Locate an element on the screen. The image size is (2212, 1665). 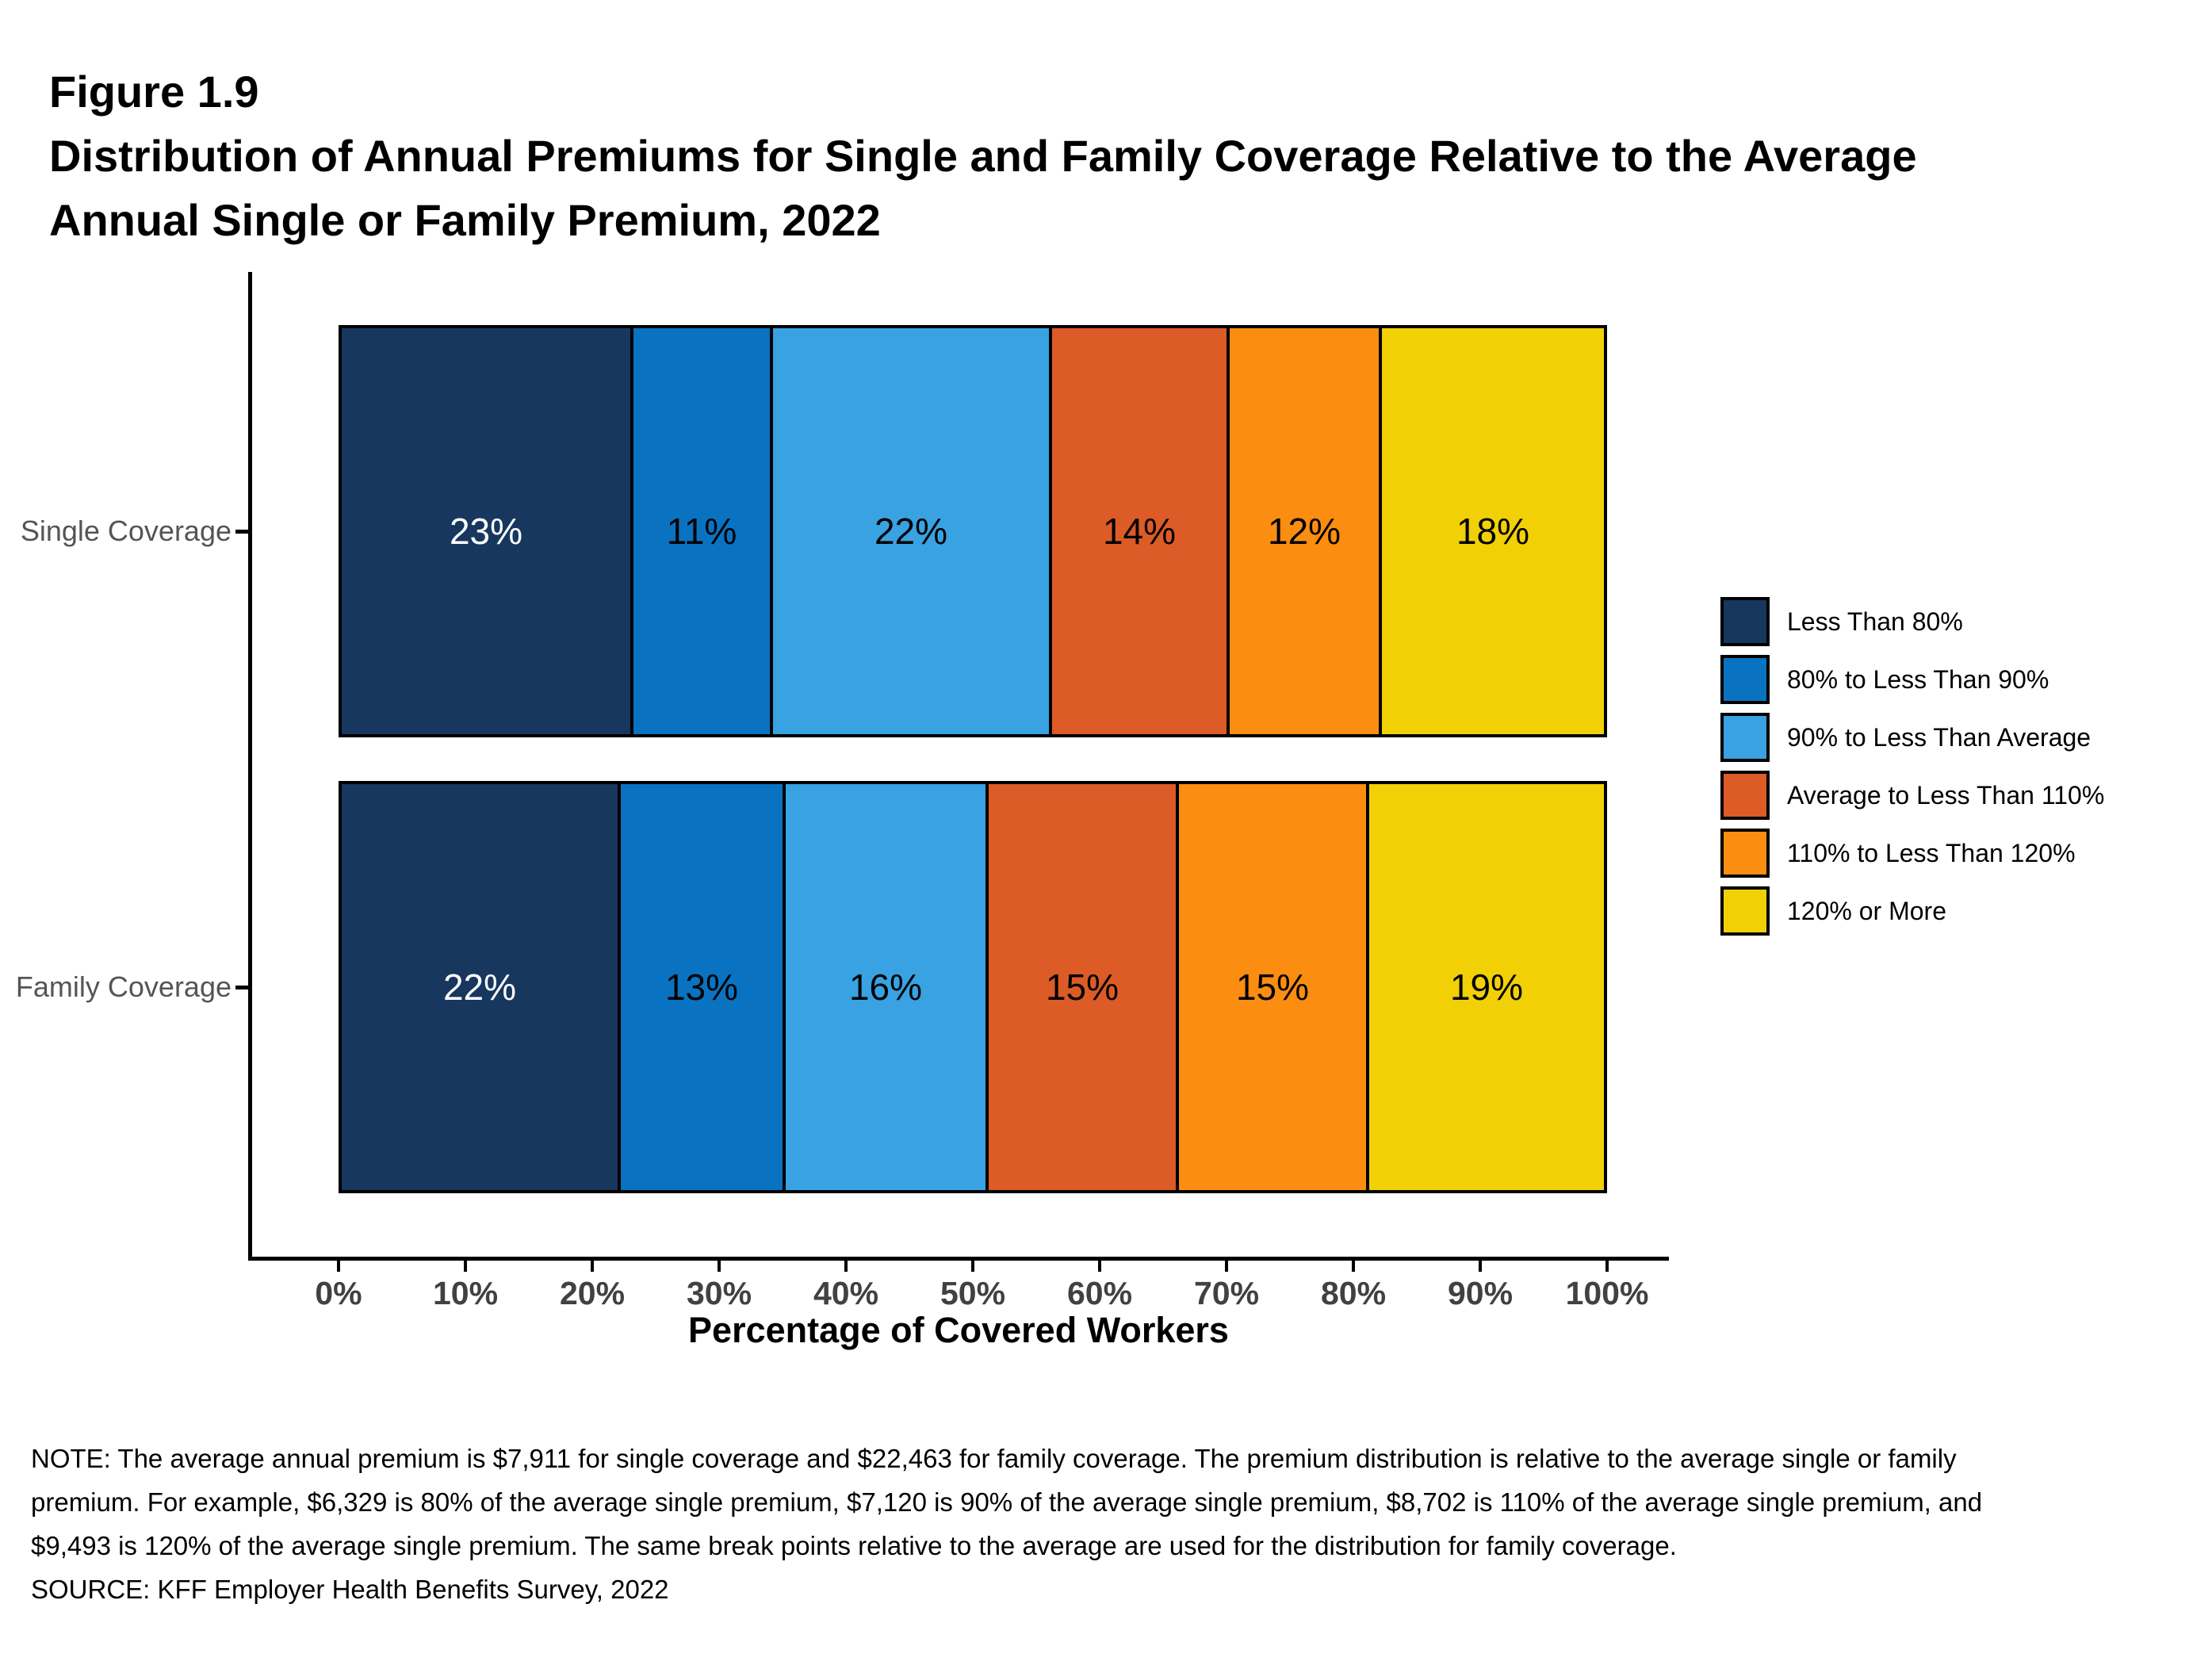
bar-segment: 16% is located at coordinates (884, 987).